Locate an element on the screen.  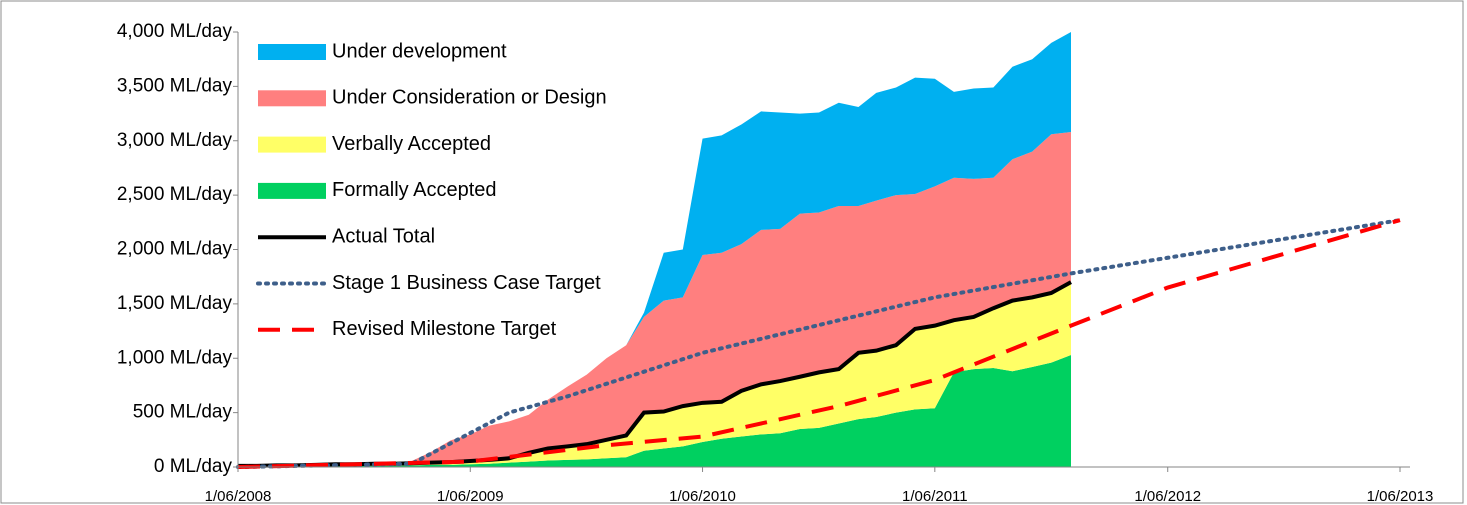
area is located at coordinates (654, 410).